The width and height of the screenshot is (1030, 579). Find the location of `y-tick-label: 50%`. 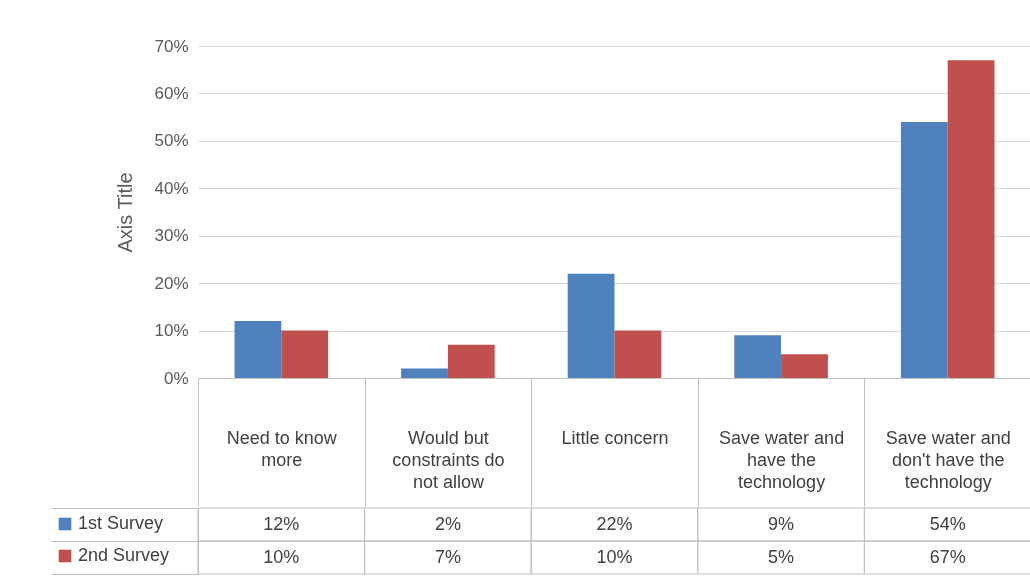

y-tick-label: 50% is located at coordinates (171, 141).